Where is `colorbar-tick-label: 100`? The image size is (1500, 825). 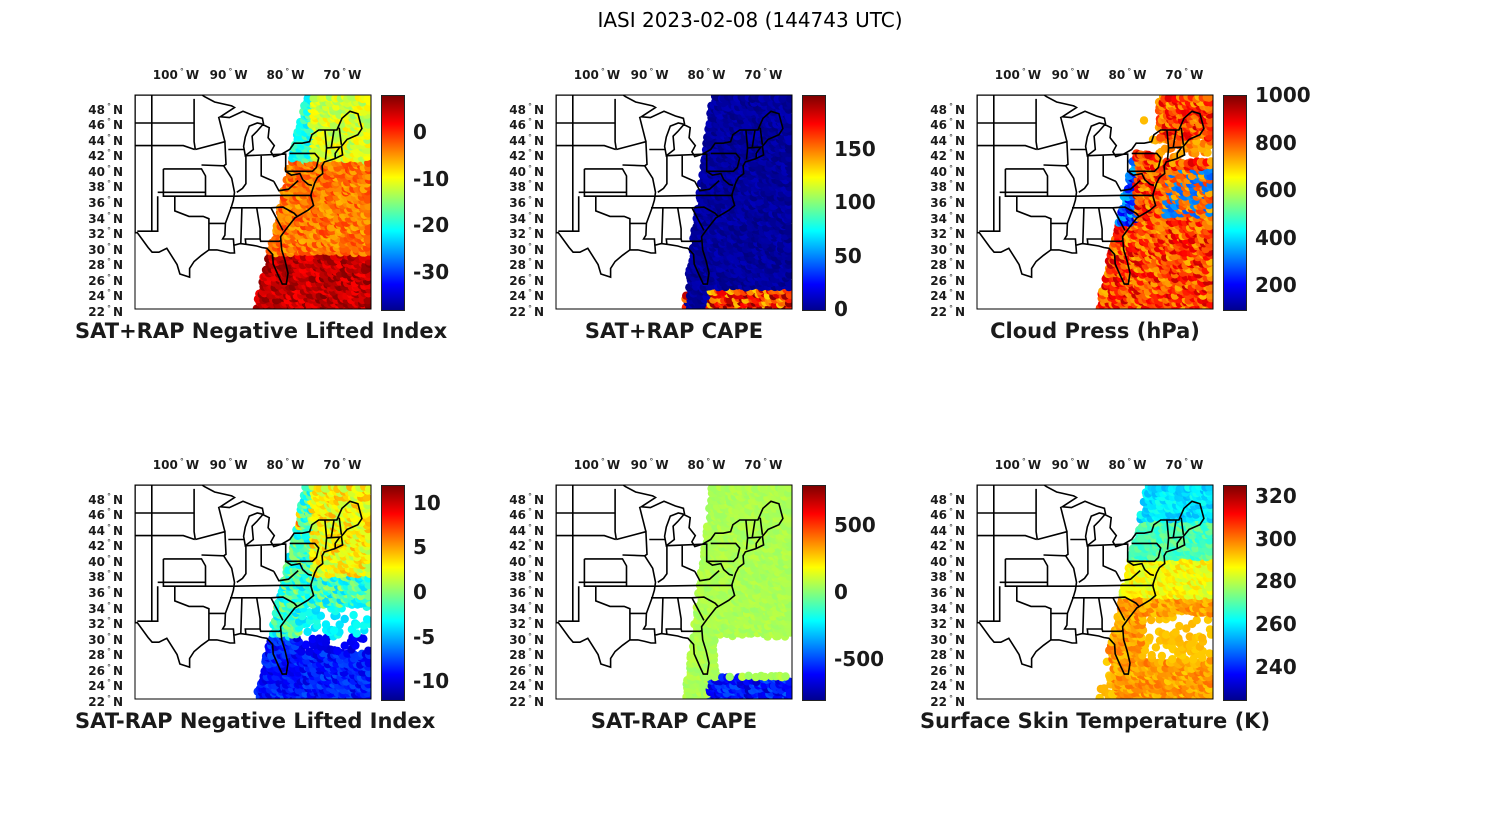 colorbar-tick-label: 100 is located at coordinates (855, 202).